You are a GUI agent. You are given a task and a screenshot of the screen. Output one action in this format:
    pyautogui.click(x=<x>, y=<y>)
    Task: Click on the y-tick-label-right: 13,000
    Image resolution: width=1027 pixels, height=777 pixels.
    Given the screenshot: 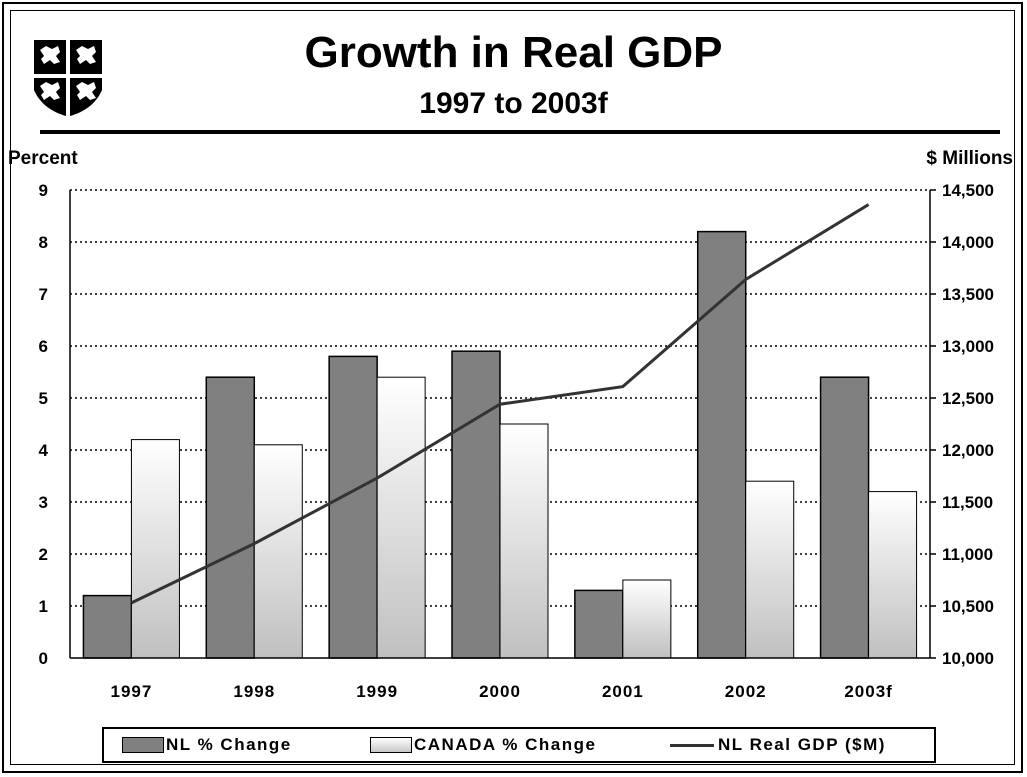 What is the action you would take?
    pyautogui.click(x=968, y=346)
    